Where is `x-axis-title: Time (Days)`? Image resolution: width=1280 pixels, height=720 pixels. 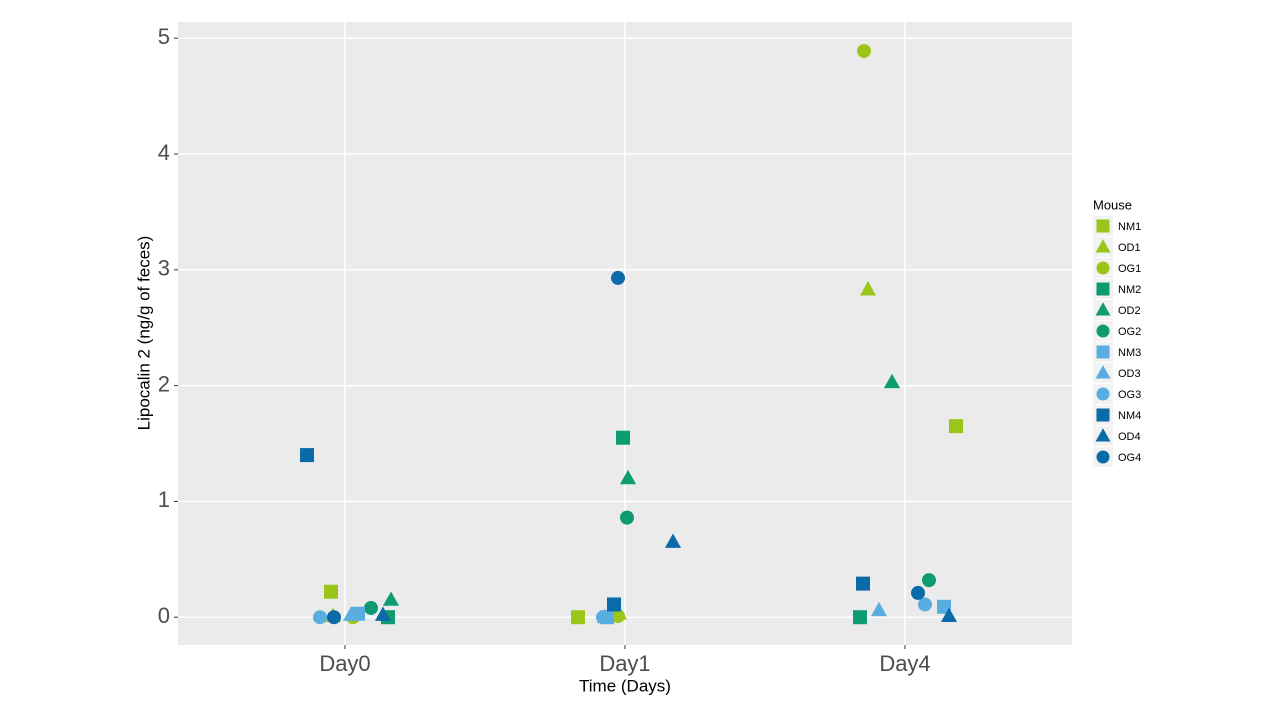 x-axis-title: Time (Days) is located at coordinates (625, 685).